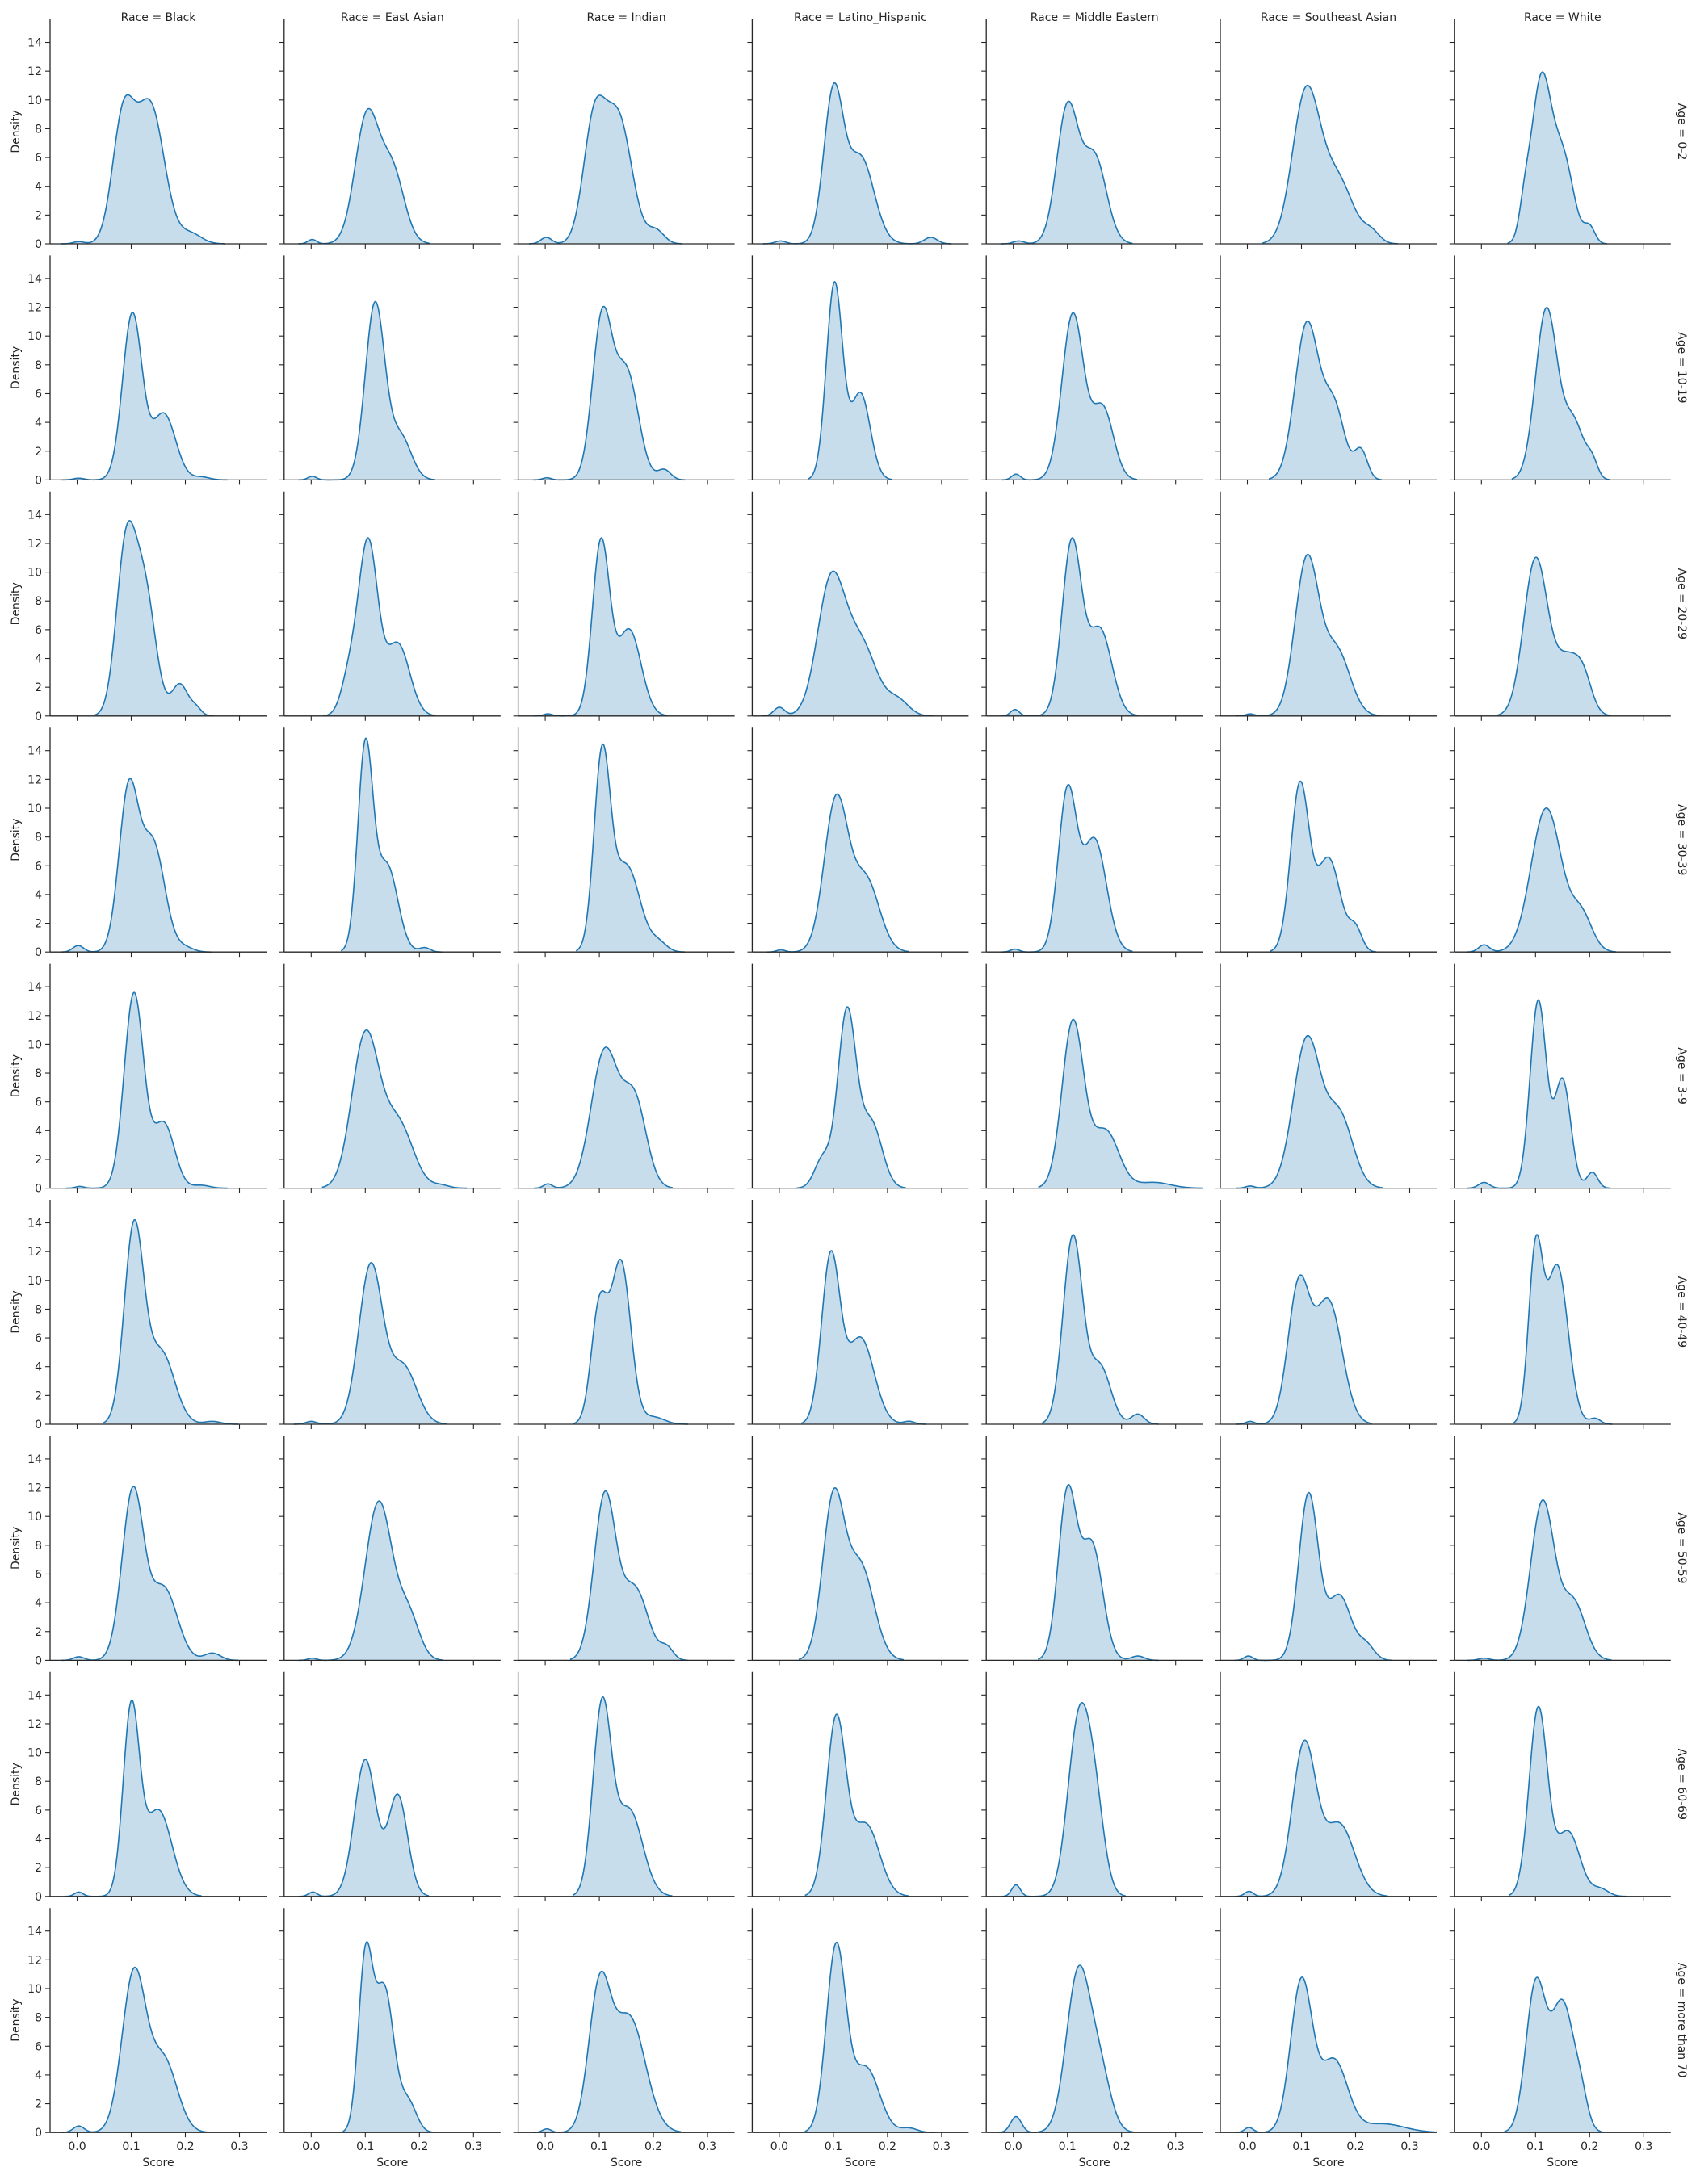  What do you see at coordinates (1681, 367) in the screenshot?
I see `row-facet-title: Age = 10-19` at bounding box center [1681, 367].